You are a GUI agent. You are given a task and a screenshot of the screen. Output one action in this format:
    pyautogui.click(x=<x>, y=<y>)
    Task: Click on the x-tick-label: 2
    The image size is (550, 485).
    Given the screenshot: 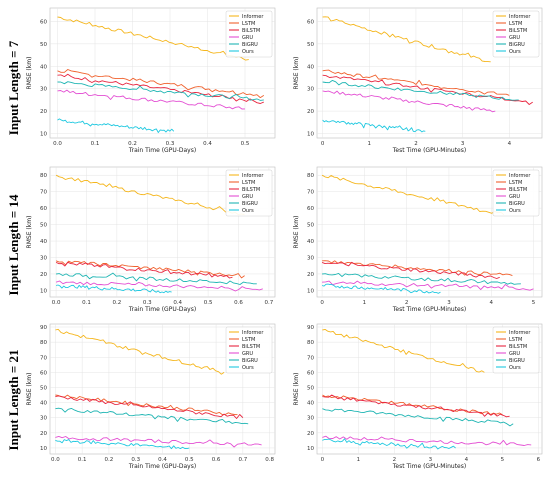 What is the action you would take?
    pyautogui.click(x=407, y=303)
    